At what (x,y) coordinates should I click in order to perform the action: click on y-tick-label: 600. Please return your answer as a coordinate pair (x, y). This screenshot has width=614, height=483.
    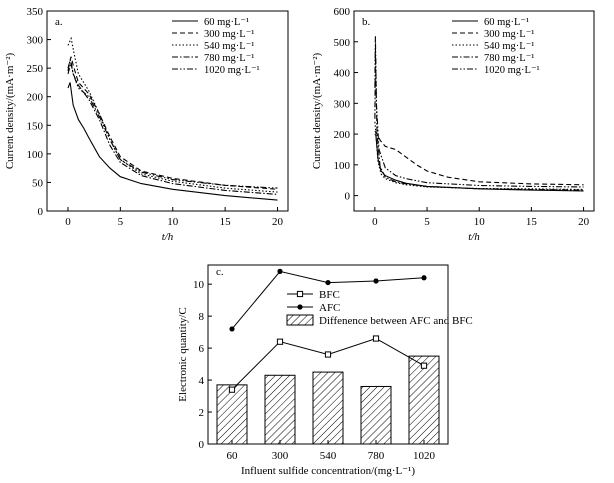
    Looking at the image, I should click on (342, 12).